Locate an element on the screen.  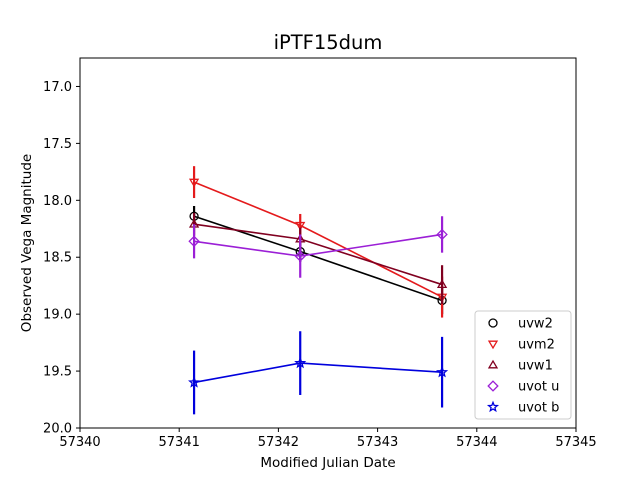
legend-box is located at coordinates (523, 365).